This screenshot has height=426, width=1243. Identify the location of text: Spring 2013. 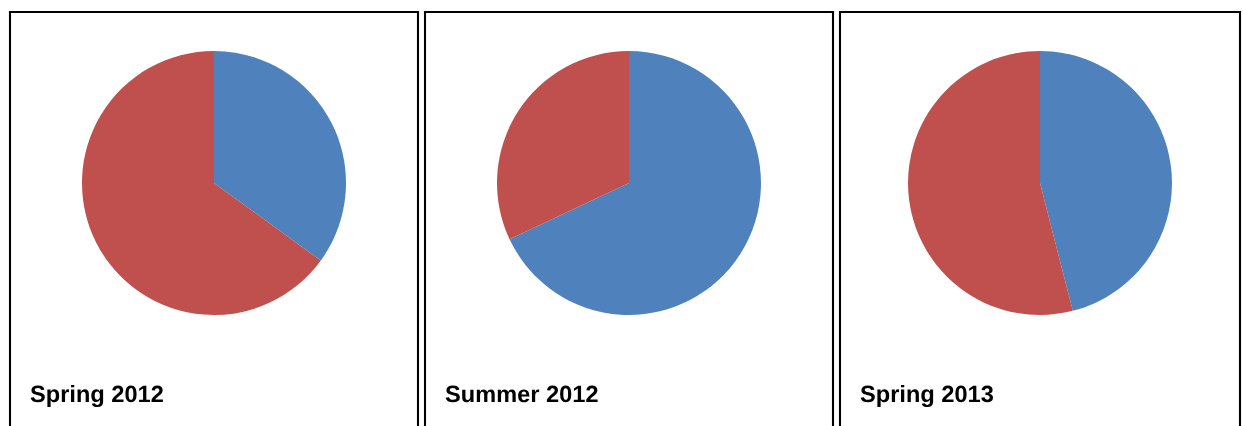
(926, 396).